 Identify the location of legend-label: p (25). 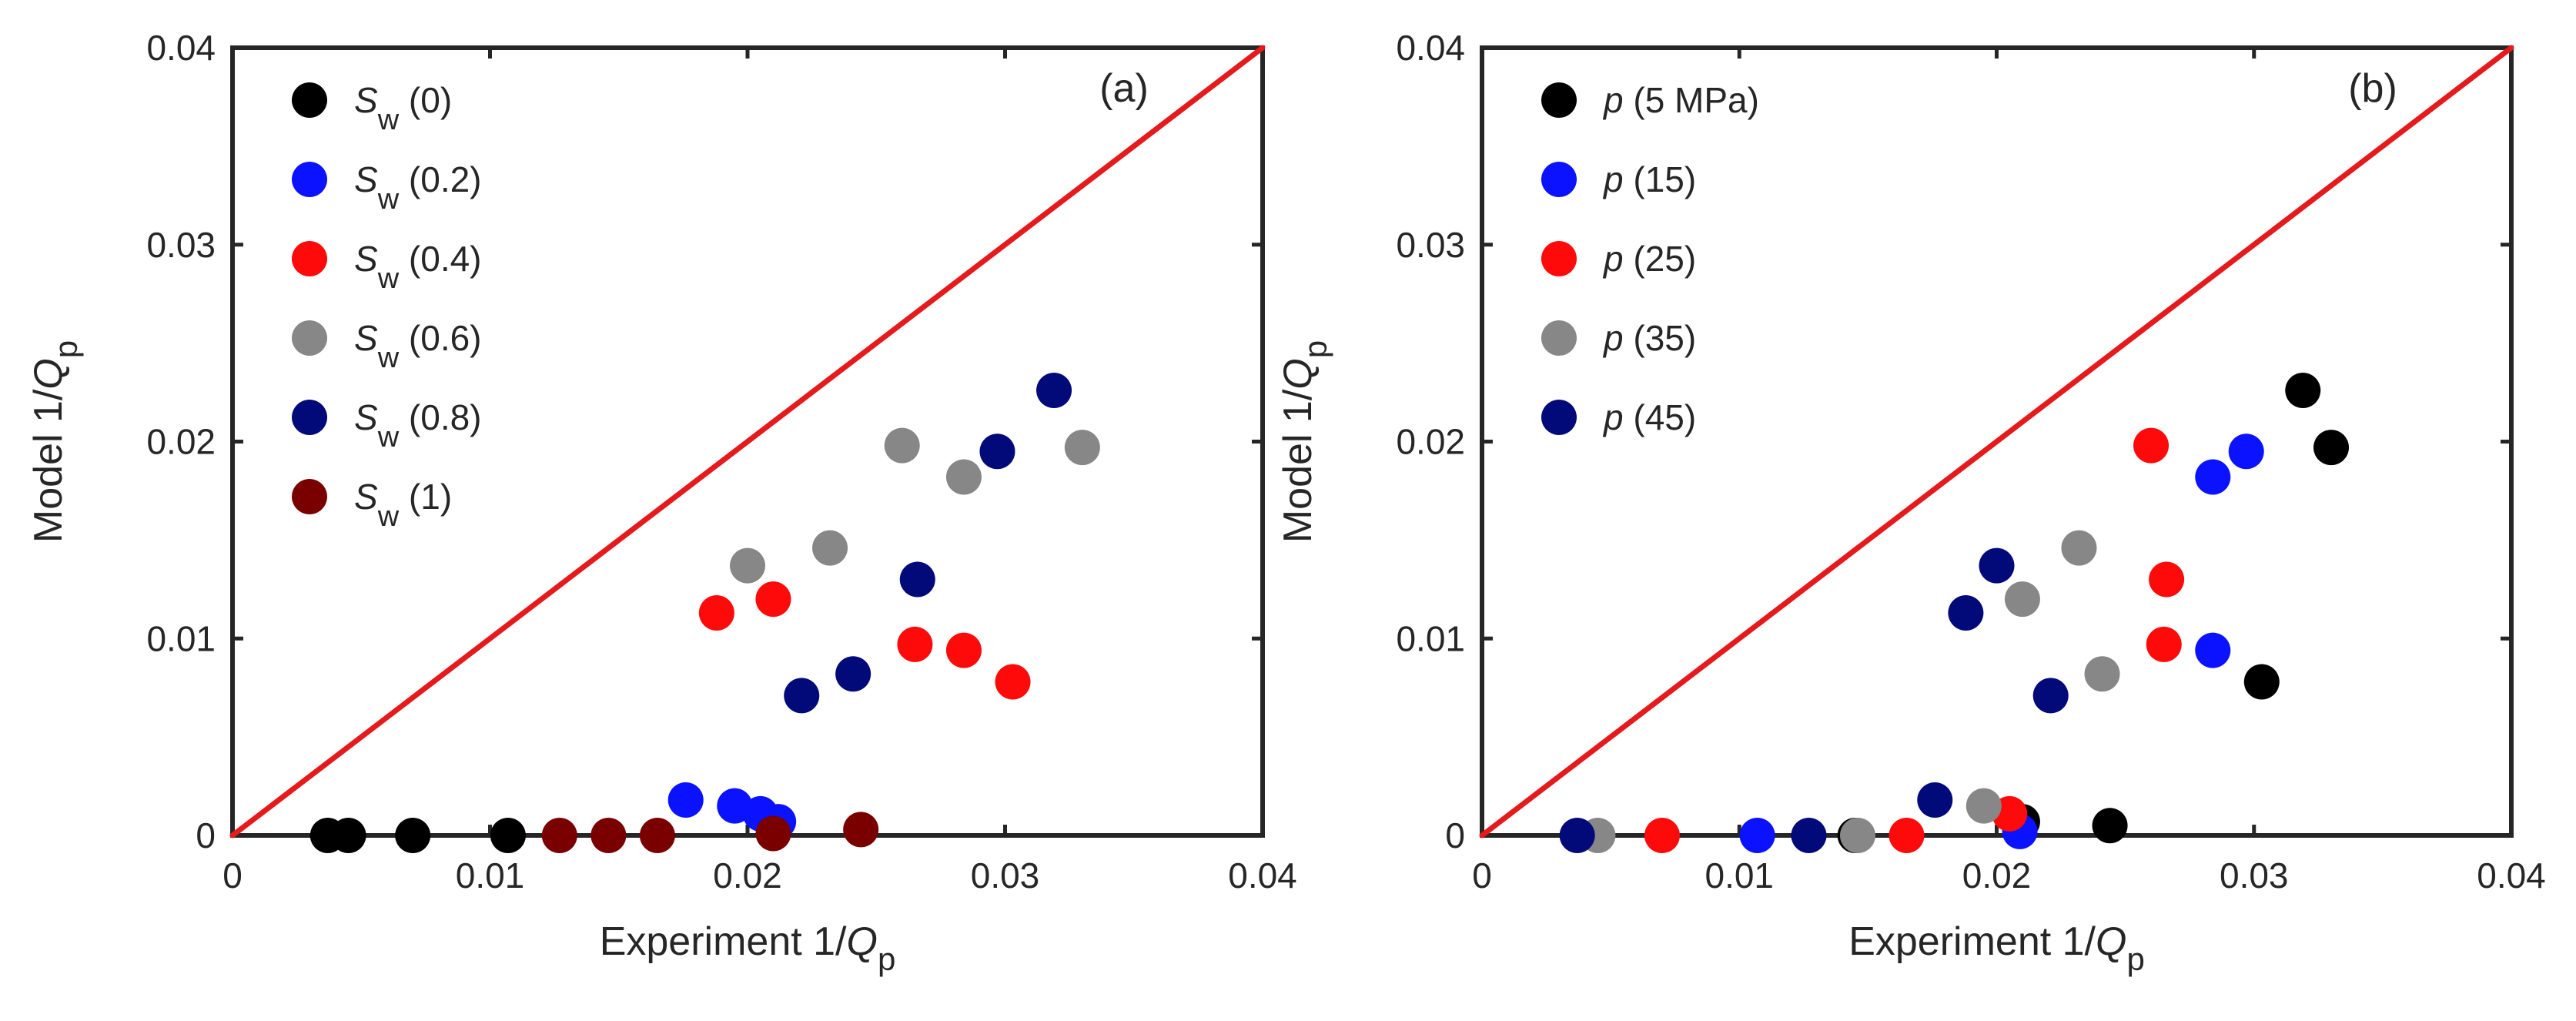
(1649, 259).